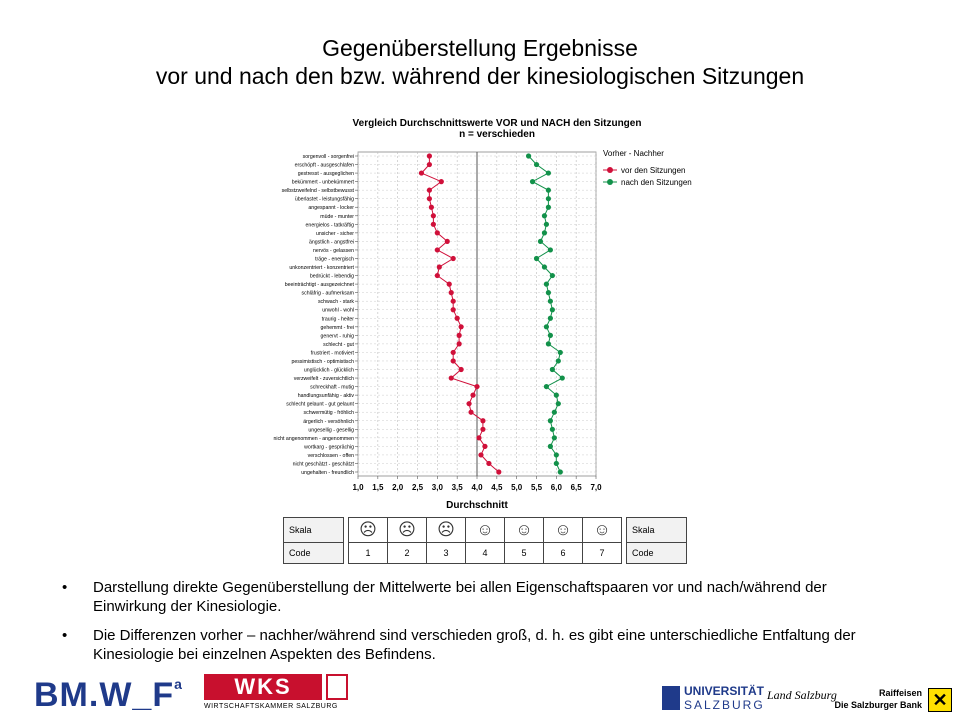 This screenshot has height=720, width=960. I want to click on y-tick-label: schläfrig - aufmerksam, so click(328, 294).